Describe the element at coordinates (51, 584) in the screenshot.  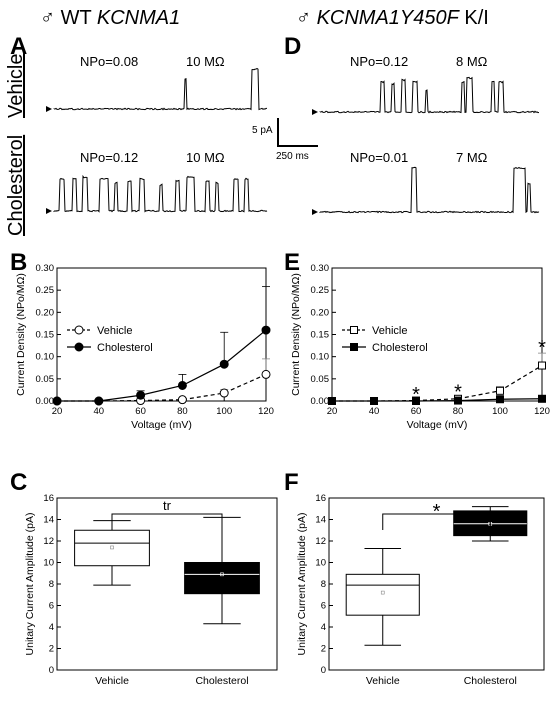
I see `chart-c-ytick-label: 8` at that location.